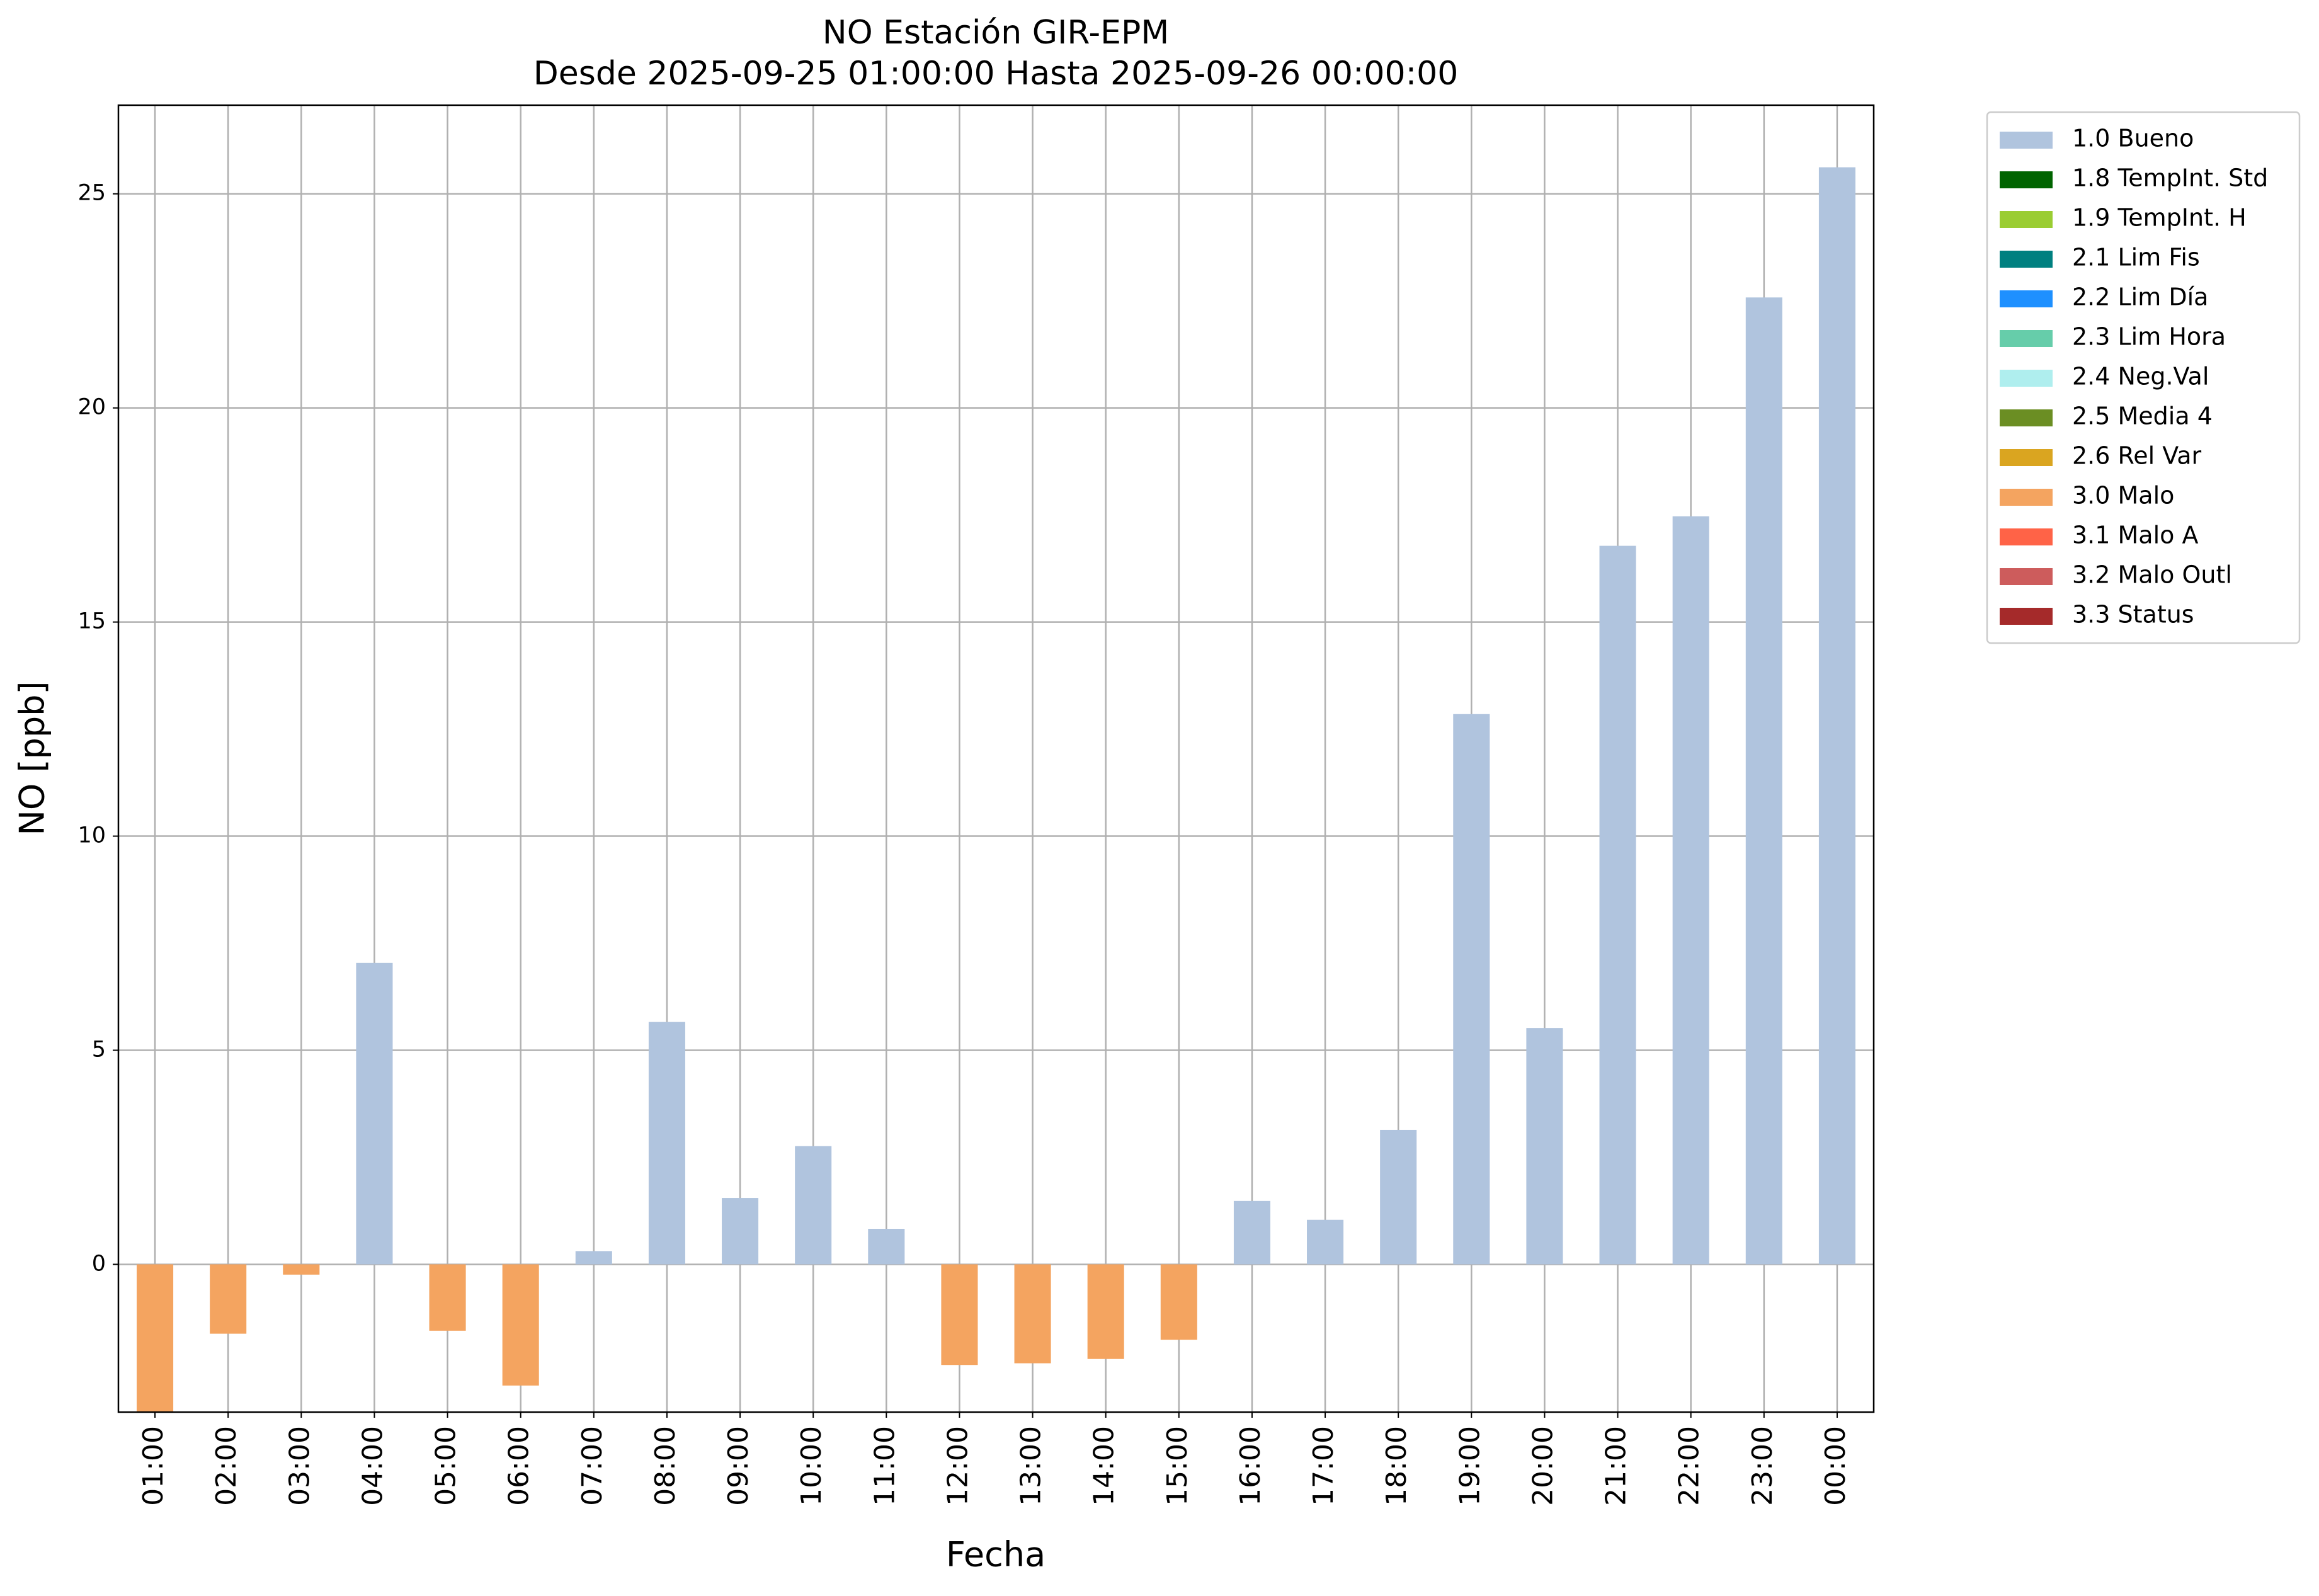 Image resolution: width=2319 pixels, height=1596 pixels. Describe the element at coordinates (1616, 1466) in the screenshot. I see `x-tick-label: 21:00` at that location.